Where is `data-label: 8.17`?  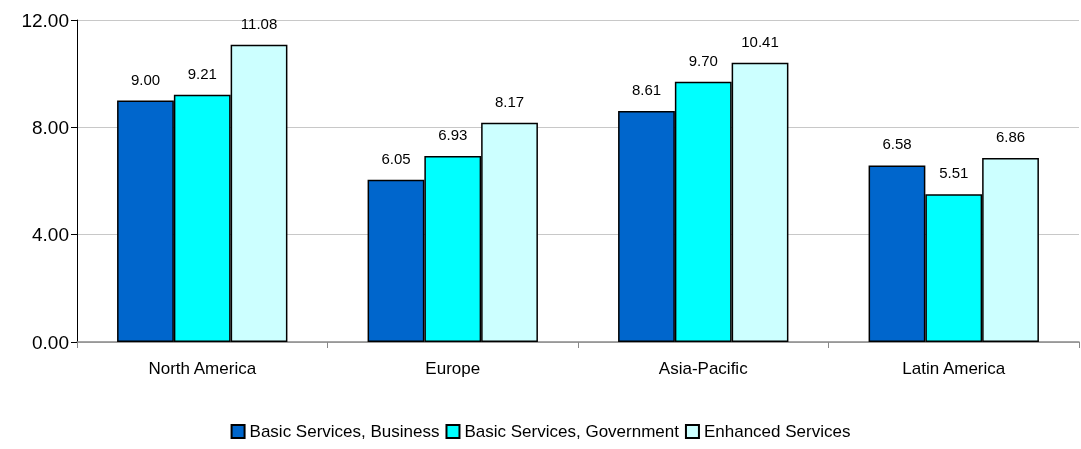 data-label: 8.17 is located at coordinates (509, 101).